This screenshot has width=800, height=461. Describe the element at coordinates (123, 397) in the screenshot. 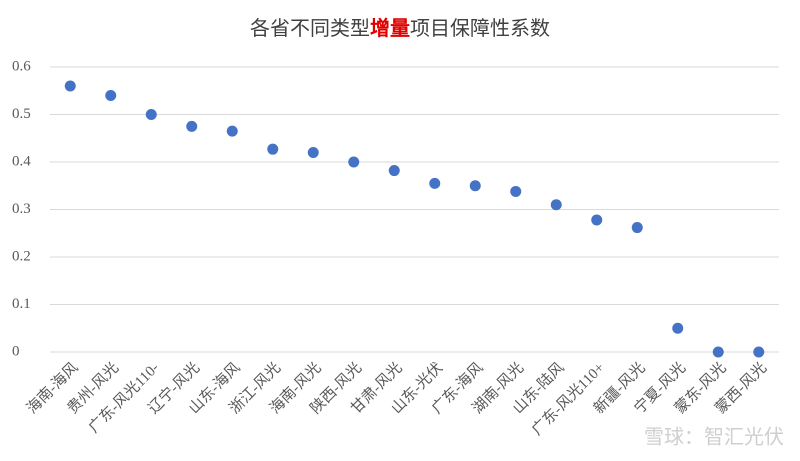

I see `x-tick-label: 广东-风光110-` at that location.